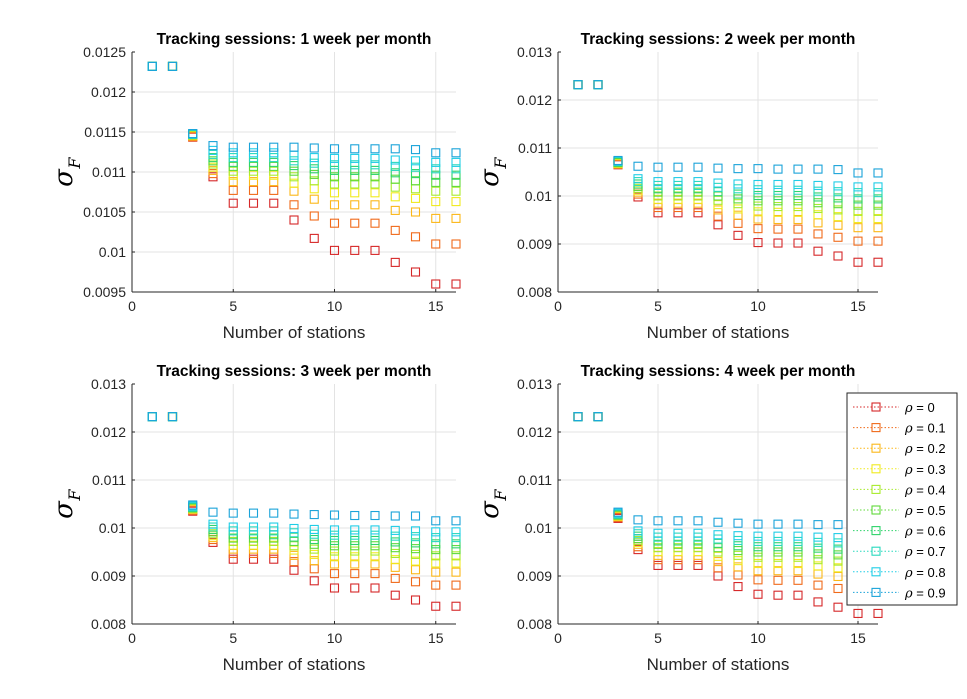 This screenshot has width=967, height=699. Describe the element at coordinates (858, 306) in the screenshot. I see `x-tick-label: 15` at that location.